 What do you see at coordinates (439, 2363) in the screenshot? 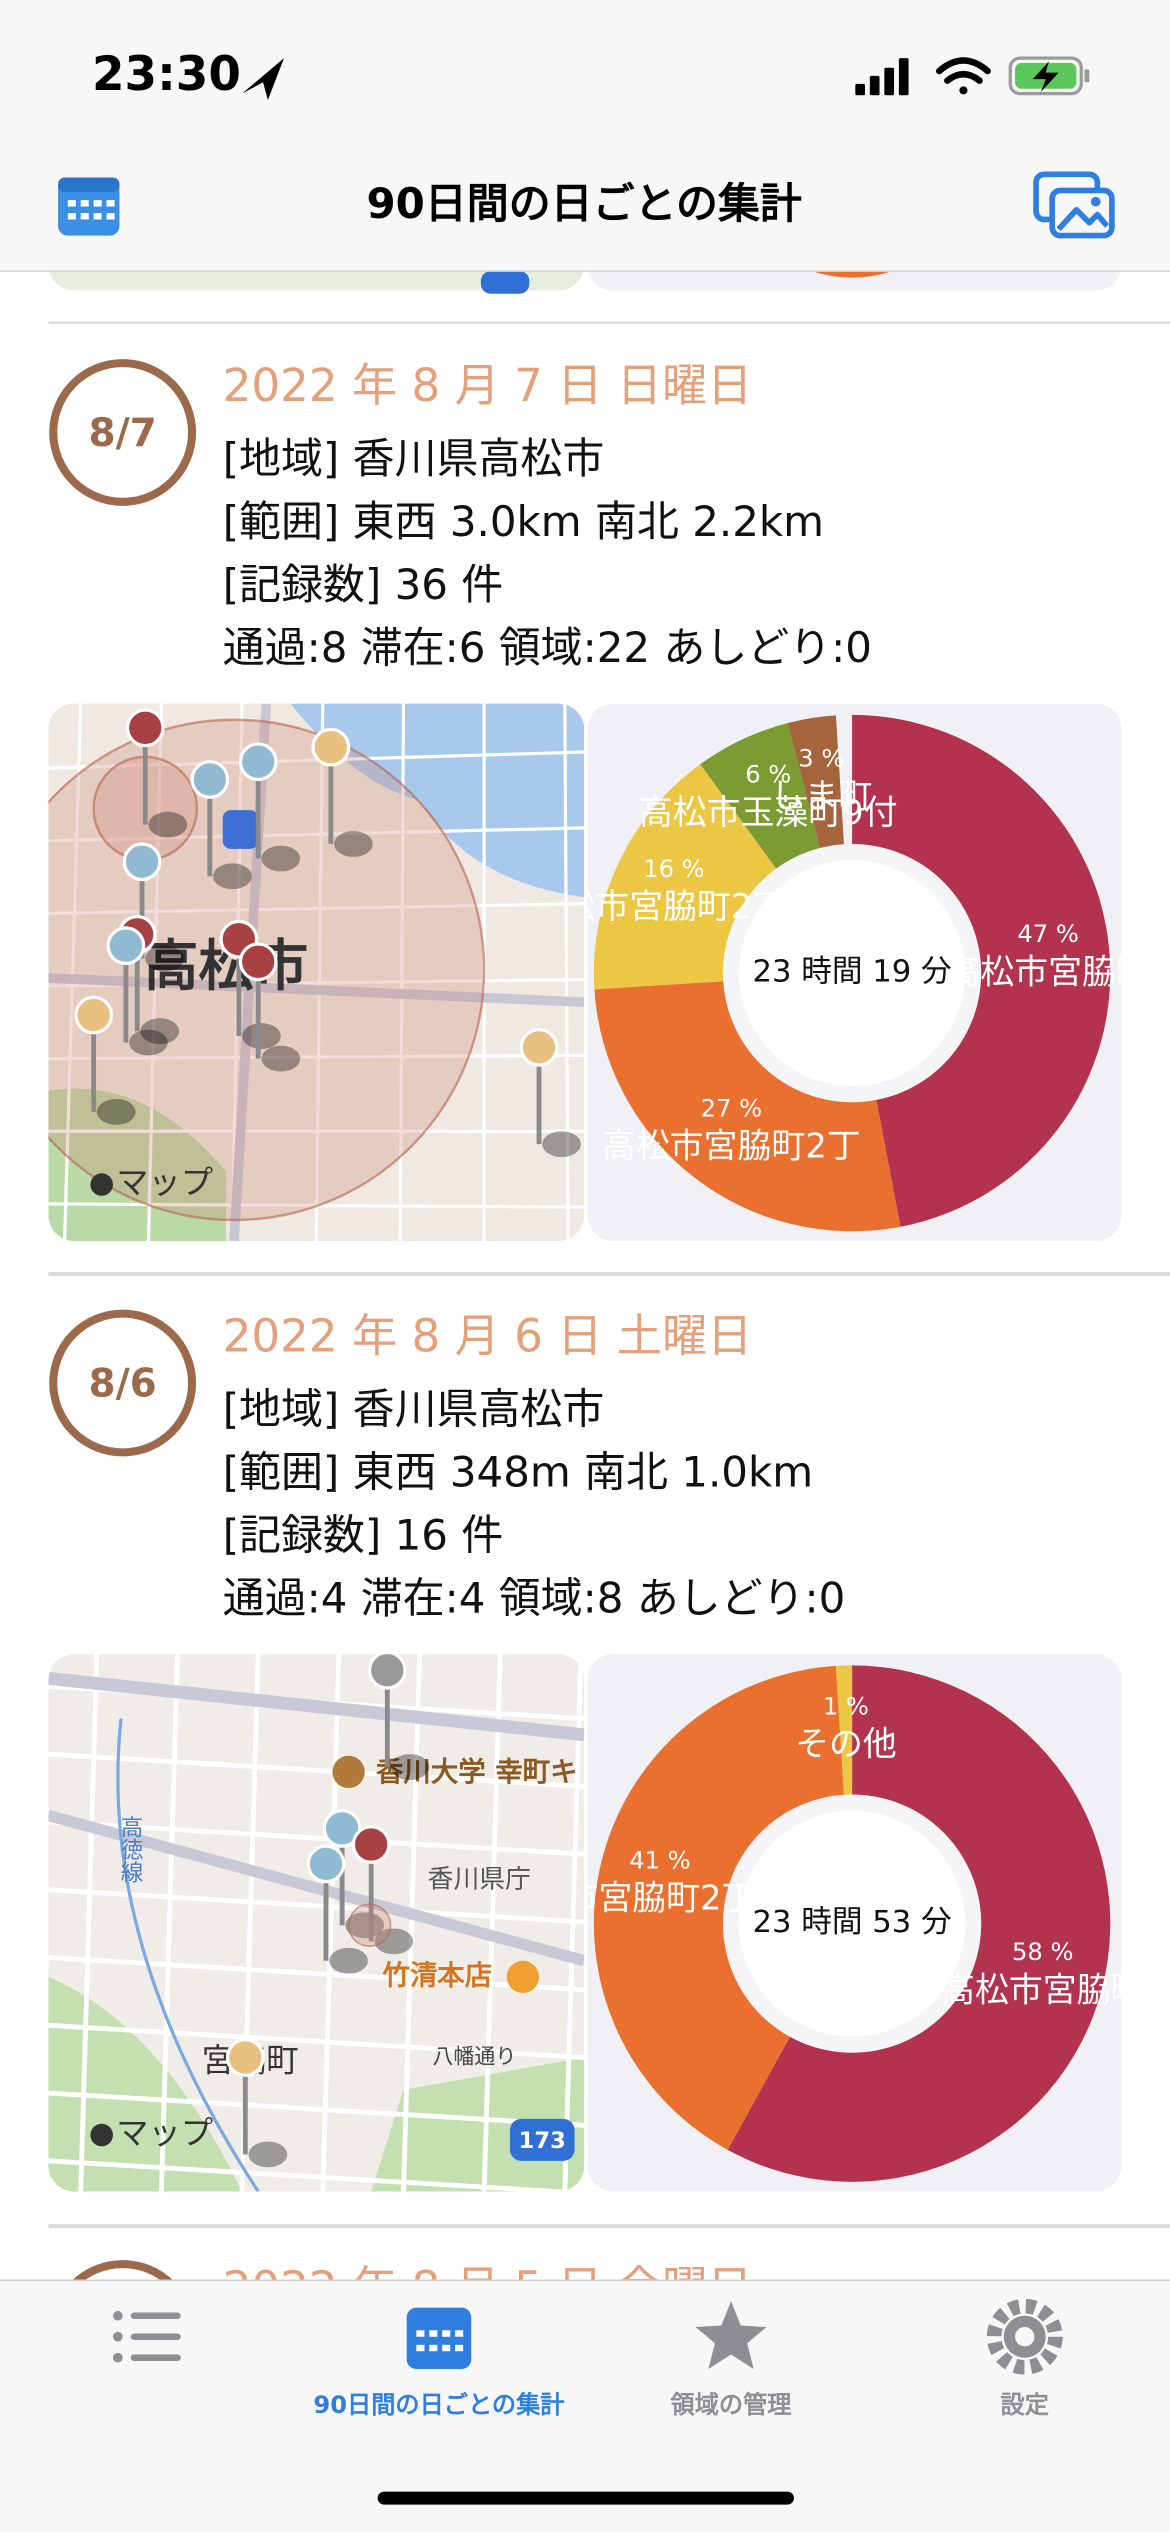
I see `tab-calendar: 90日間の日ごとの集計` at bounding box center [439, 2363].